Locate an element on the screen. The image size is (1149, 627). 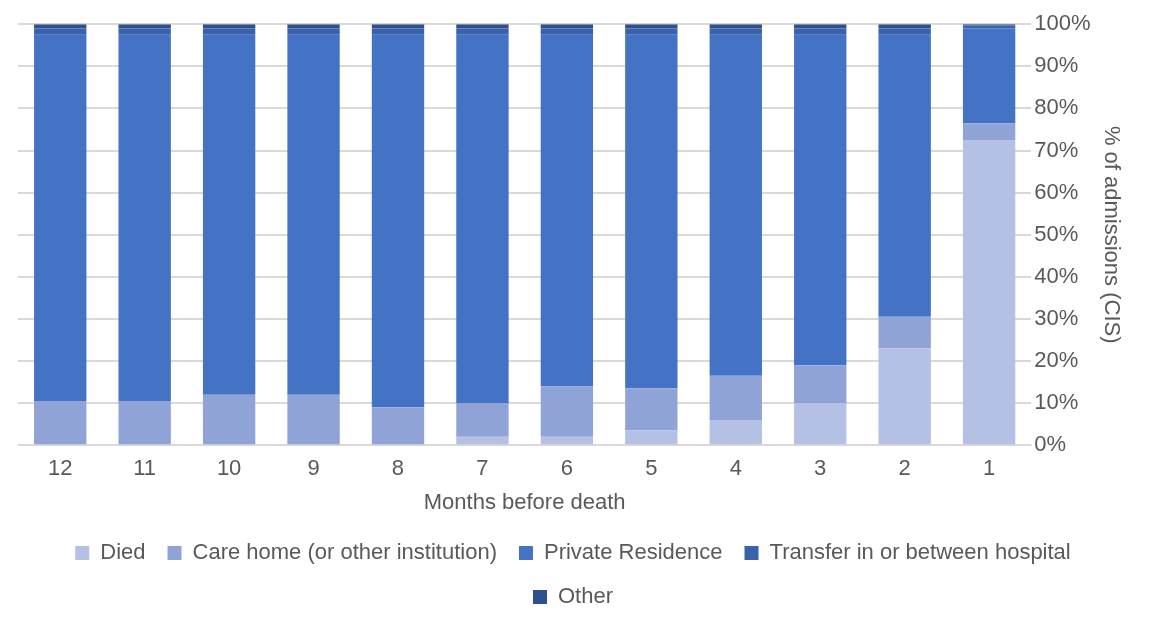
x-tick-label: 2 is located at coordinates (904, 468).